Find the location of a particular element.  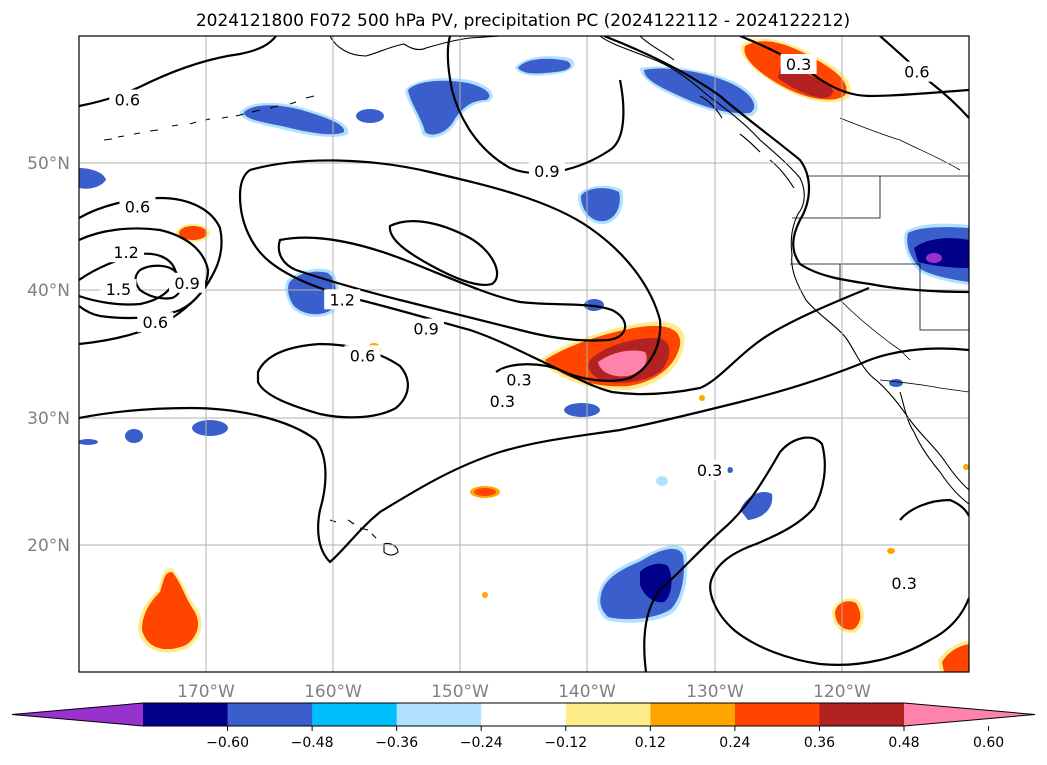

colorbar-extend-max is located at coordinates (969, 714).